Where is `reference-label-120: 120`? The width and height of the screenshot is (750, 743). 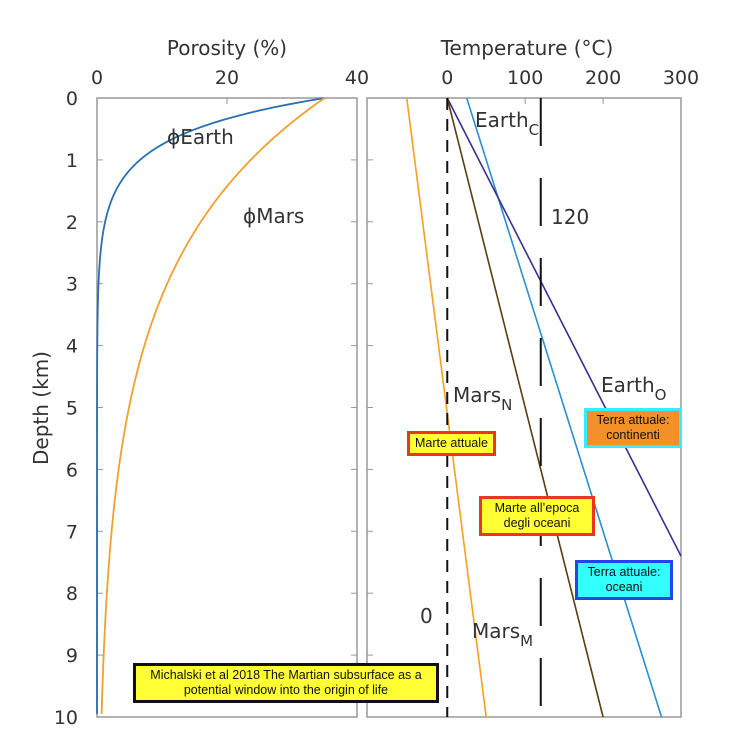 reference-label-120: 120 is located at coordinates (570, 217).